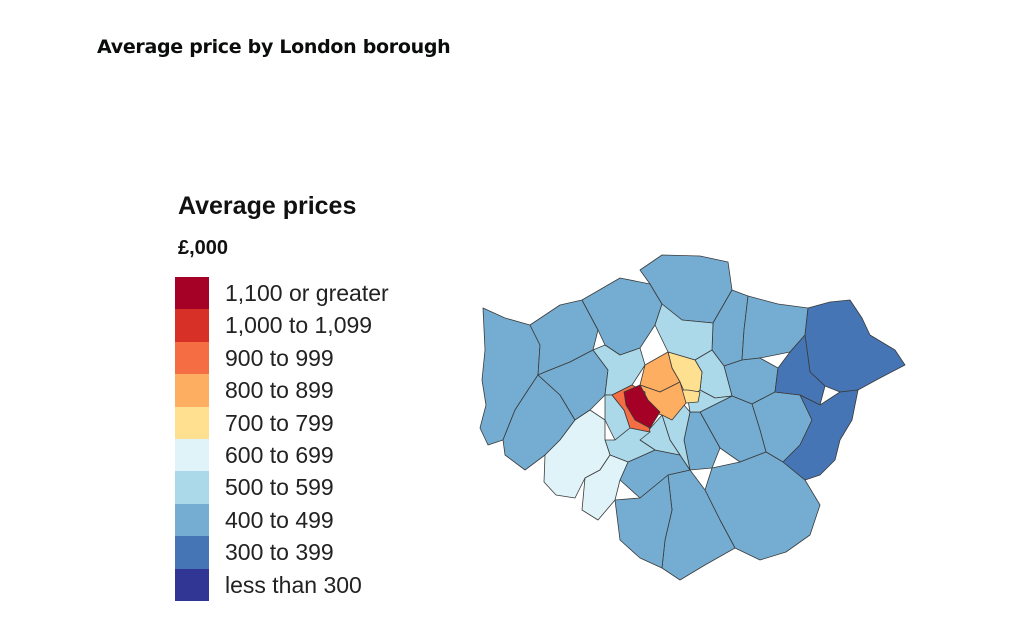 The width and height of the screenshot is (1022, 634). What do you see at coordinates (267, 206) in the screenshot?
I see `legend-title: Average prices` at bounding box center [267, 206].